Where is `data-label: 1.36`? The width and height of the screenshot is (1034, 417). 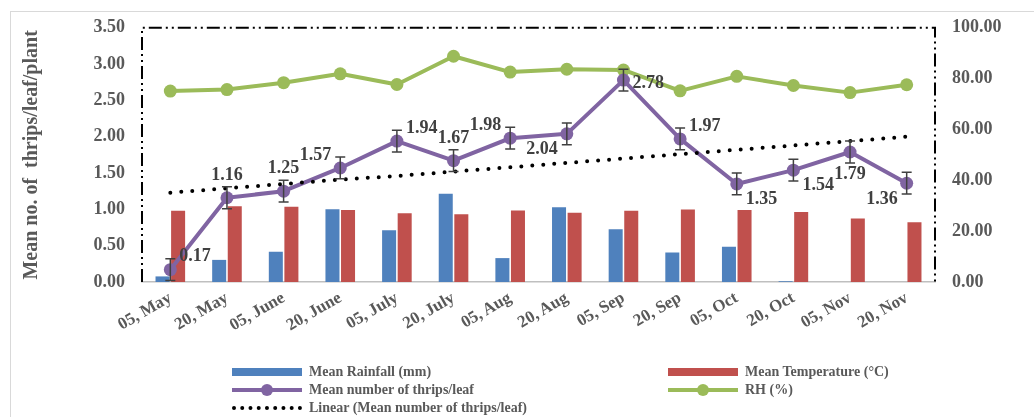
data-label: 1.36 is located at coordinates (882, 197).